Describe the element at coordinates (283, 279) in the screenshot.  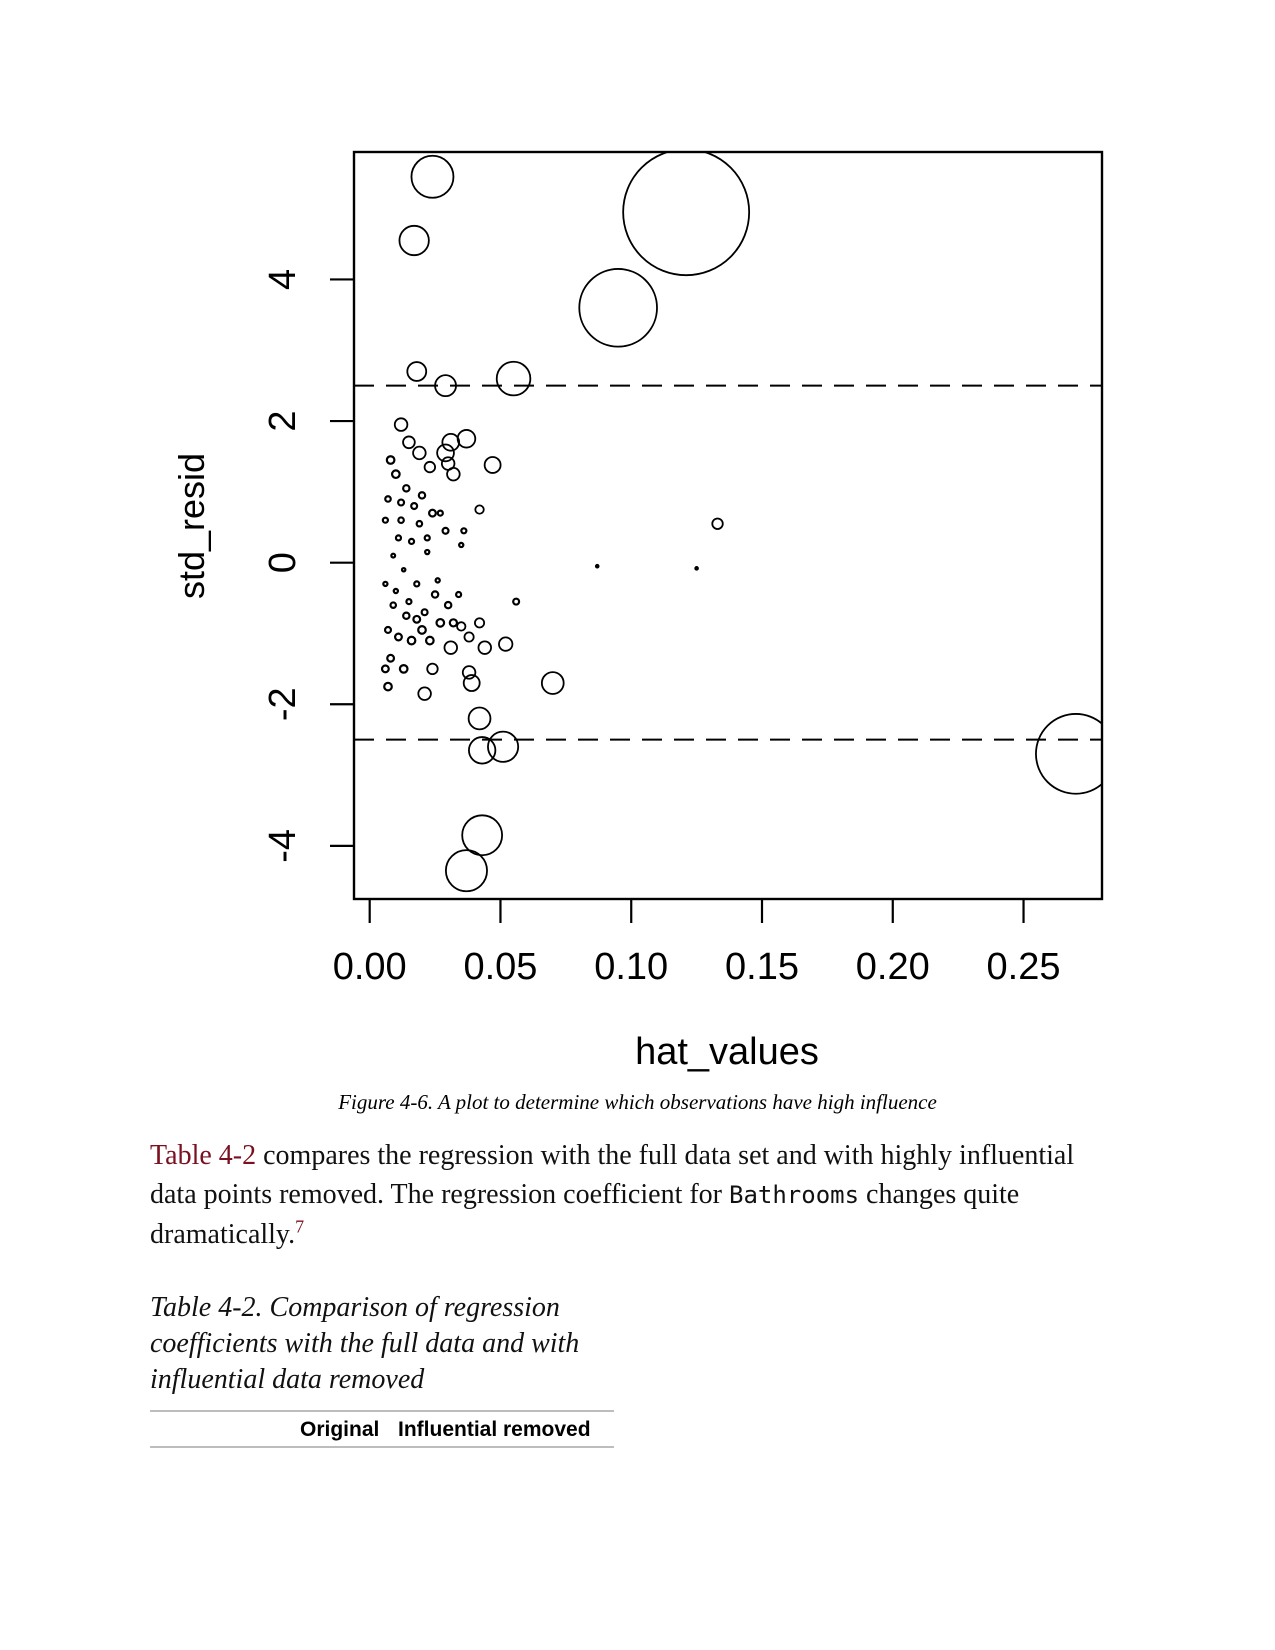
I see `y-tick-label: 4` at that location.